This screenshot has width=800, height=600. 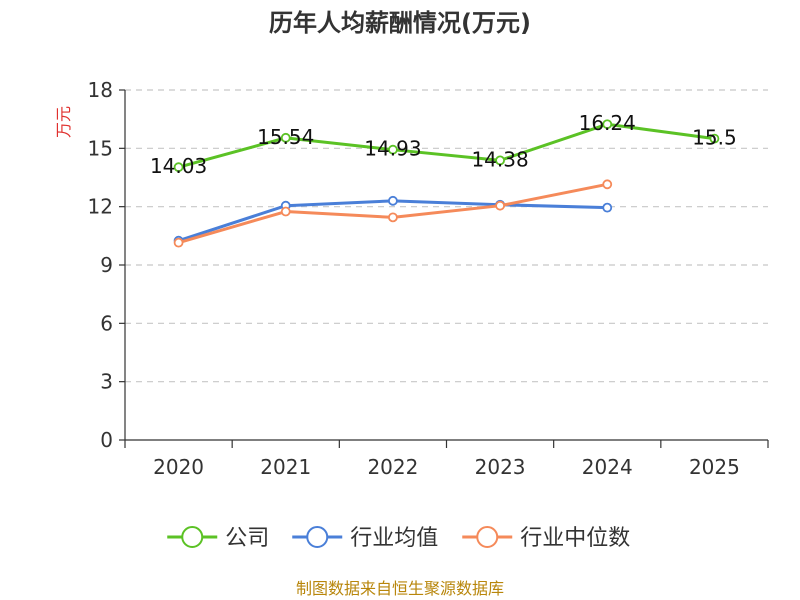 I want to click on legend-label: 公司, so click(x=247, y=538).